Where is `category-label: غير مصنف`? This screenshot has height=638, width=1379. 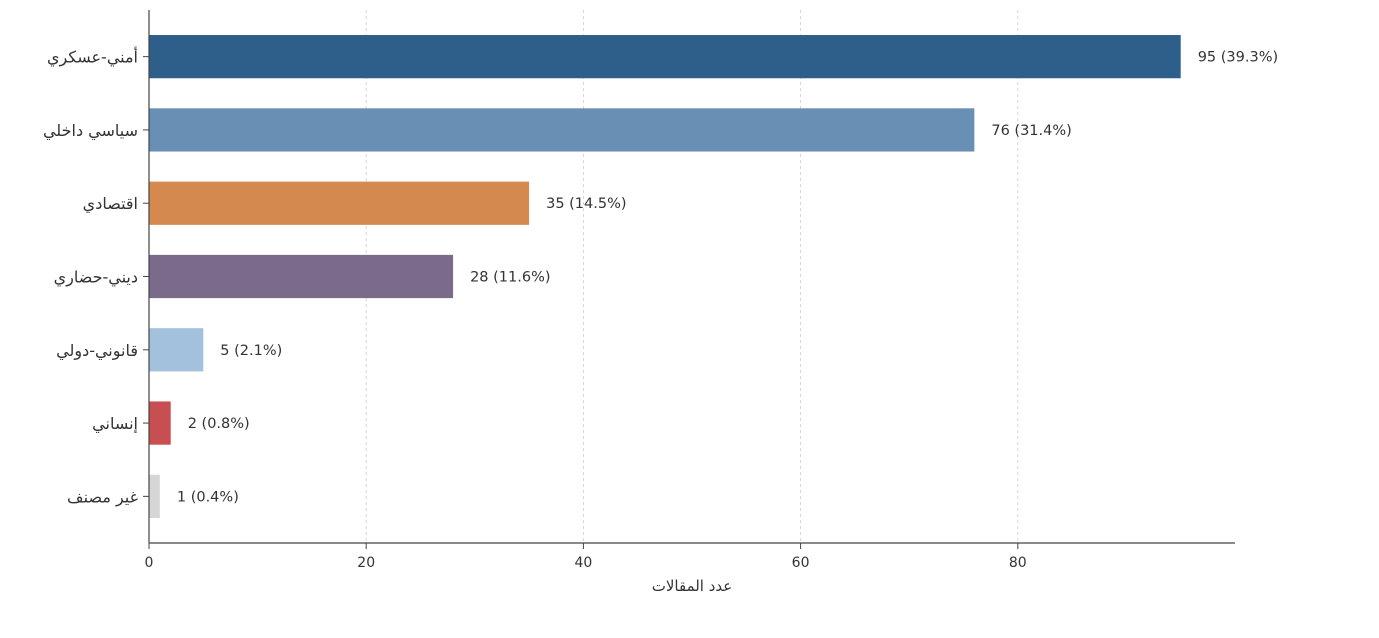 category-label: غير مصنف is located at coordinates (102, 497).